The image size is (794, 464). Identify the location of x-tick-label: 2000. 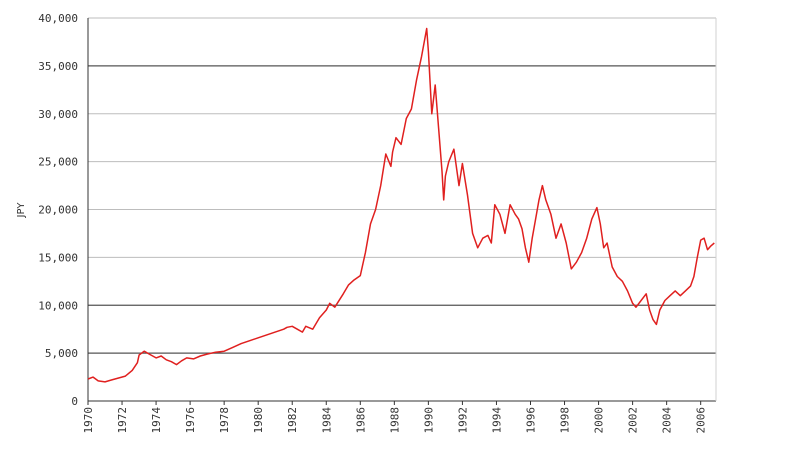
(599, 420).